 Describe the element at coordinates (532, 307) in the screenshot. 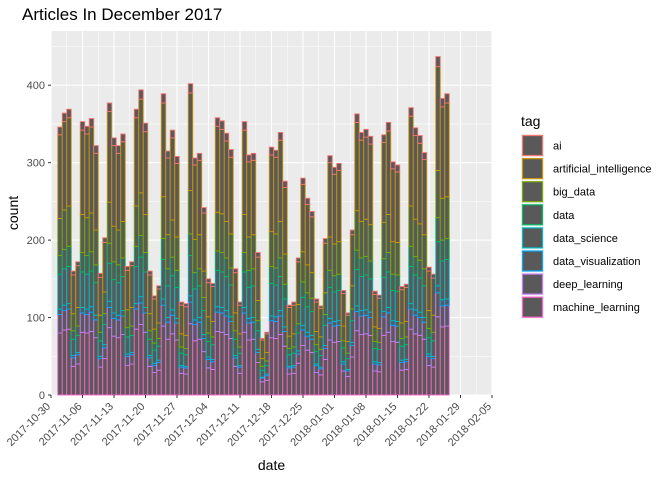

I see `legend-key-machine_learning` at that location.